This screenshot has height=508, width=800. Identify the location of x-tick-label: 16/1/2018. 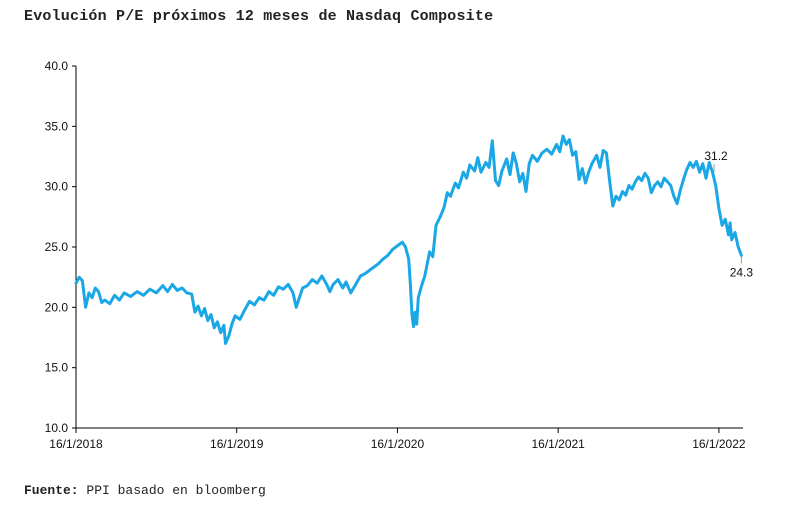
(76, 444).